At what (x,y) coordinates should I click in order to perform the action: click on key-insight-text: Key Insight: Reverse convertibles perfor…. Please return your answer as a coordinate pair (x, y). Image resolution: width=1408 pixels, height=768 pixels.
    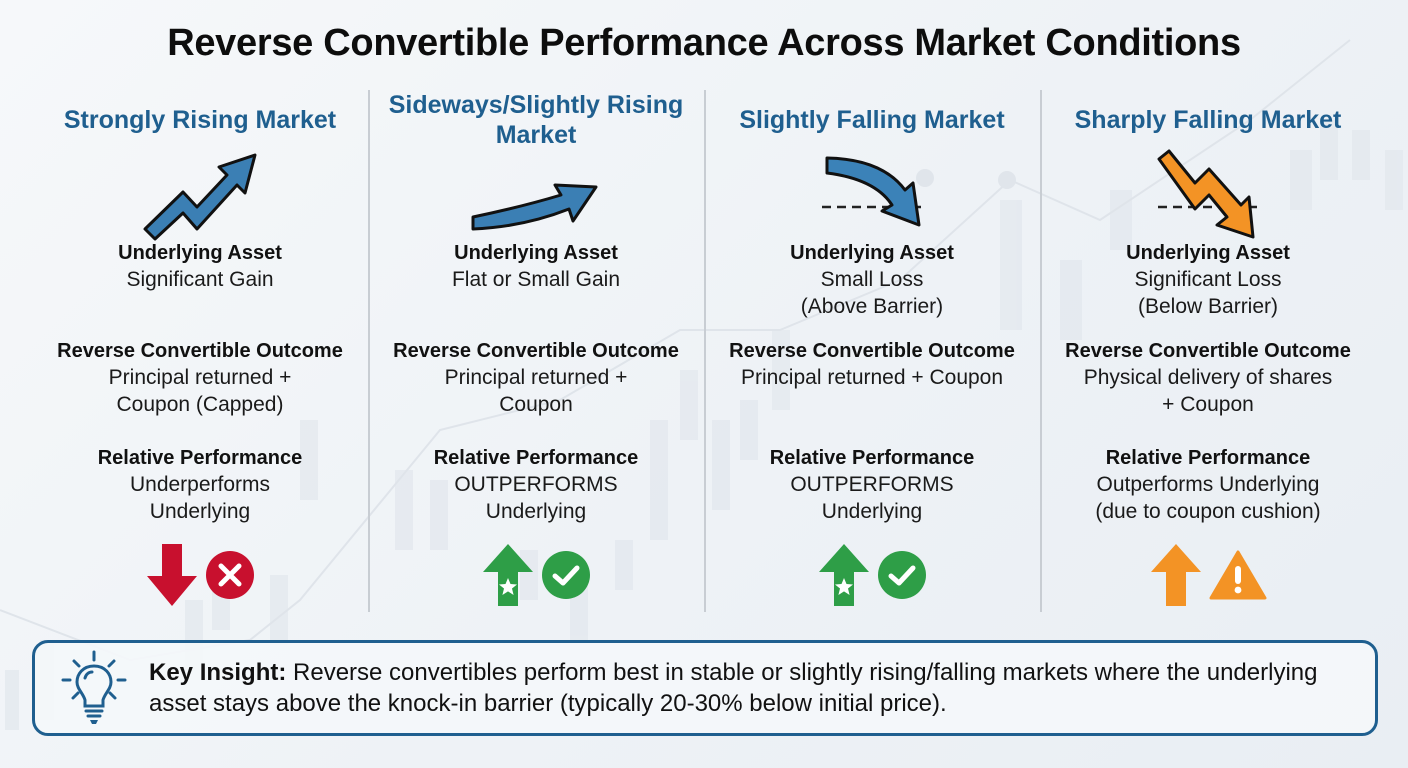
    Looking at the image, I should click on (762, 688).